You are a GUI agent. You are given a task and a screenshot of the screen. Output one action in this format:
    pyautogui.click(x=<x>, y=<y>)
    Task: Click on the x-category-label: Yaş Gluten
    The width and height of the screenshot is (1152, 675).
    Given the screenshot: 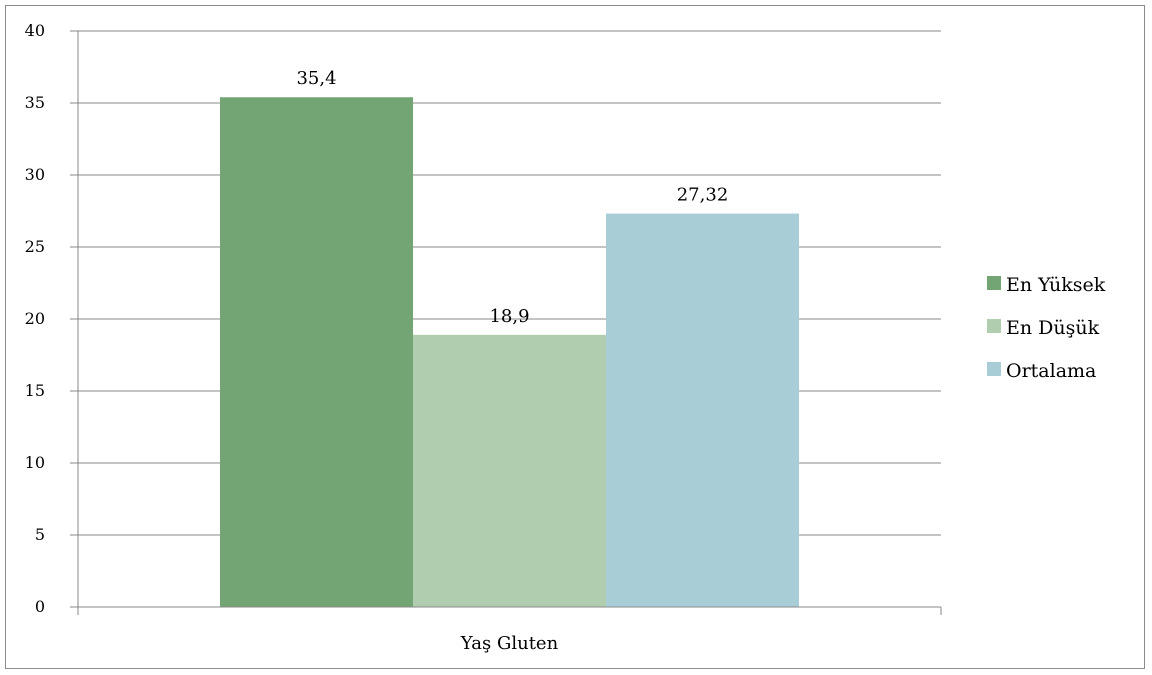 What is the action you would take?
    pyautogui.click(x=509, y=643)
    